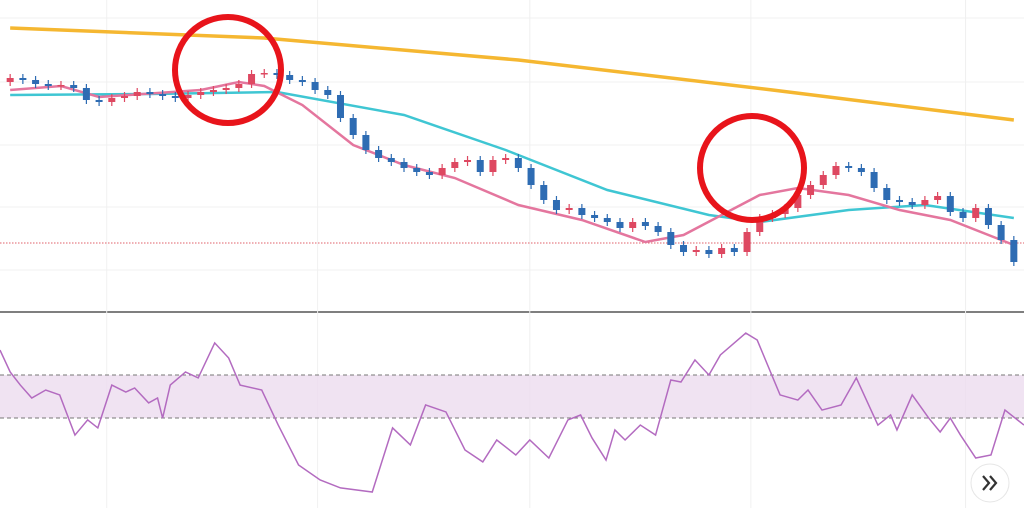 The image size is (1024, 508). I want to click on rsi-band, so click(512, 397).